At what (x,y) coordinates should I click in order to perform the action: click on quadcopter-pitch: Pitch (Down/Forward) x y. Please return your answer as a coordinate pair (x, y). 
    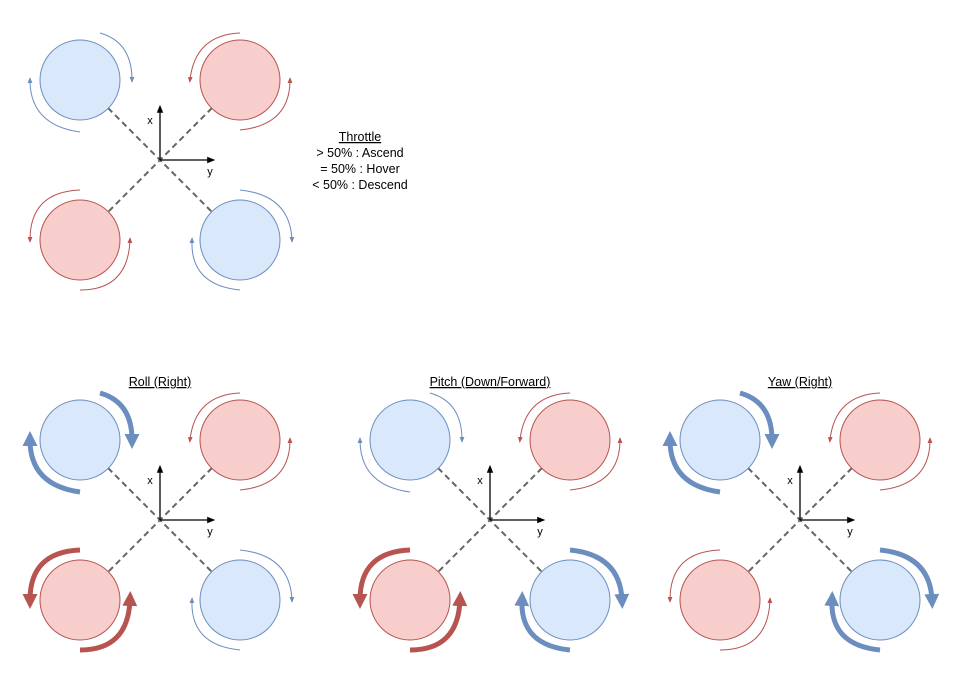
    Looking at the image, I should click on (491, 514).